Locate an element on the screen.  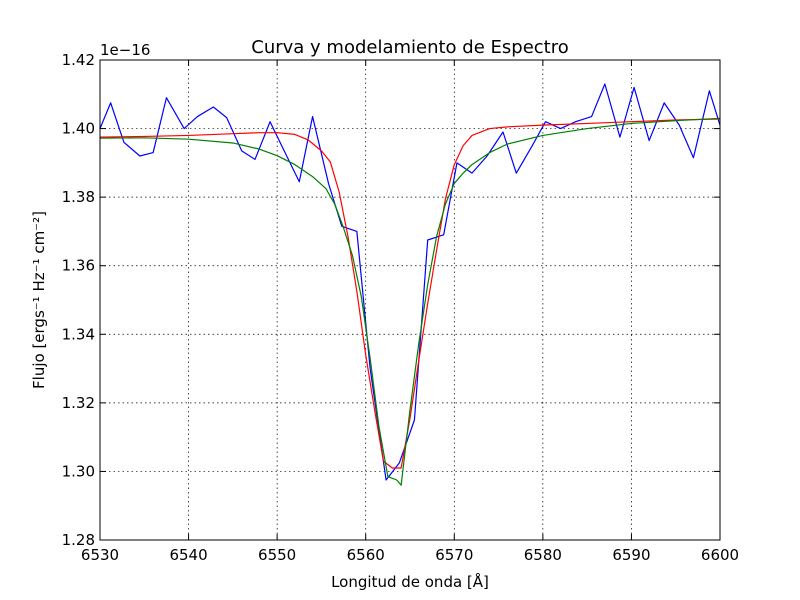
x-tick-label: 6530 is located at coordinates (100, 555).